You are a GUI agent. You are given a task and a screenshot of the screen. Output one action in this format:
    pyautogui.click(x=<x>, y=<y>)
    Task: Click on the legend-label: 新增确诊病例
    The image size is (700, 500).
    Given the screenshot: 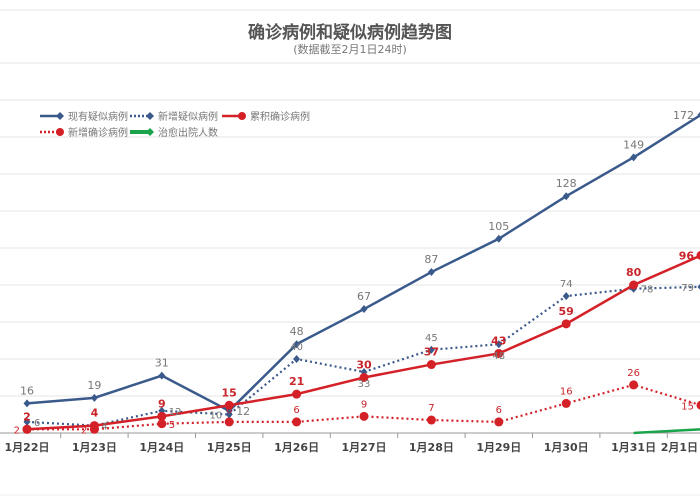 What is the action you would take?
    pyautogui.click(x=98, y=133)
    